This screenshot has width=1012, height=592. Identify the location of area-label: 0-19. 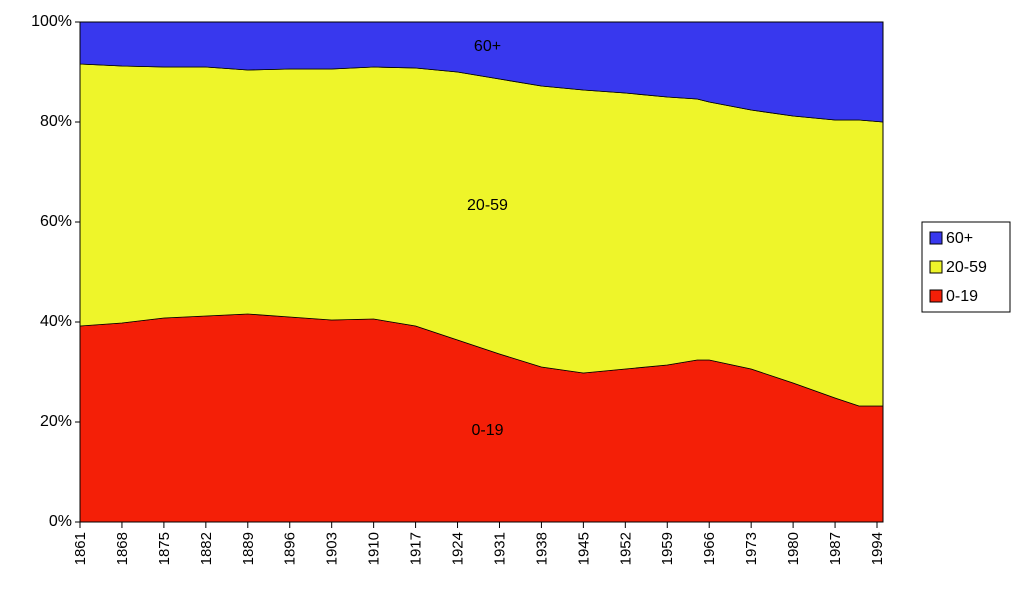
(487, 430).